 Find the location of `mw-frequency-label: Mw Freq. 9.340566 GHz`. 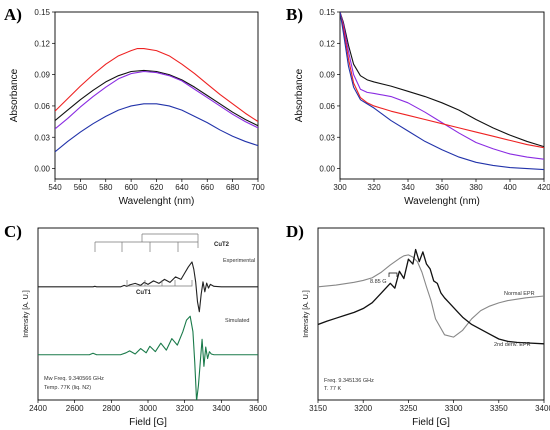

mw-frequency-label: Mw Freq. 9.340566 GHz is located at coordinates (74, 379).